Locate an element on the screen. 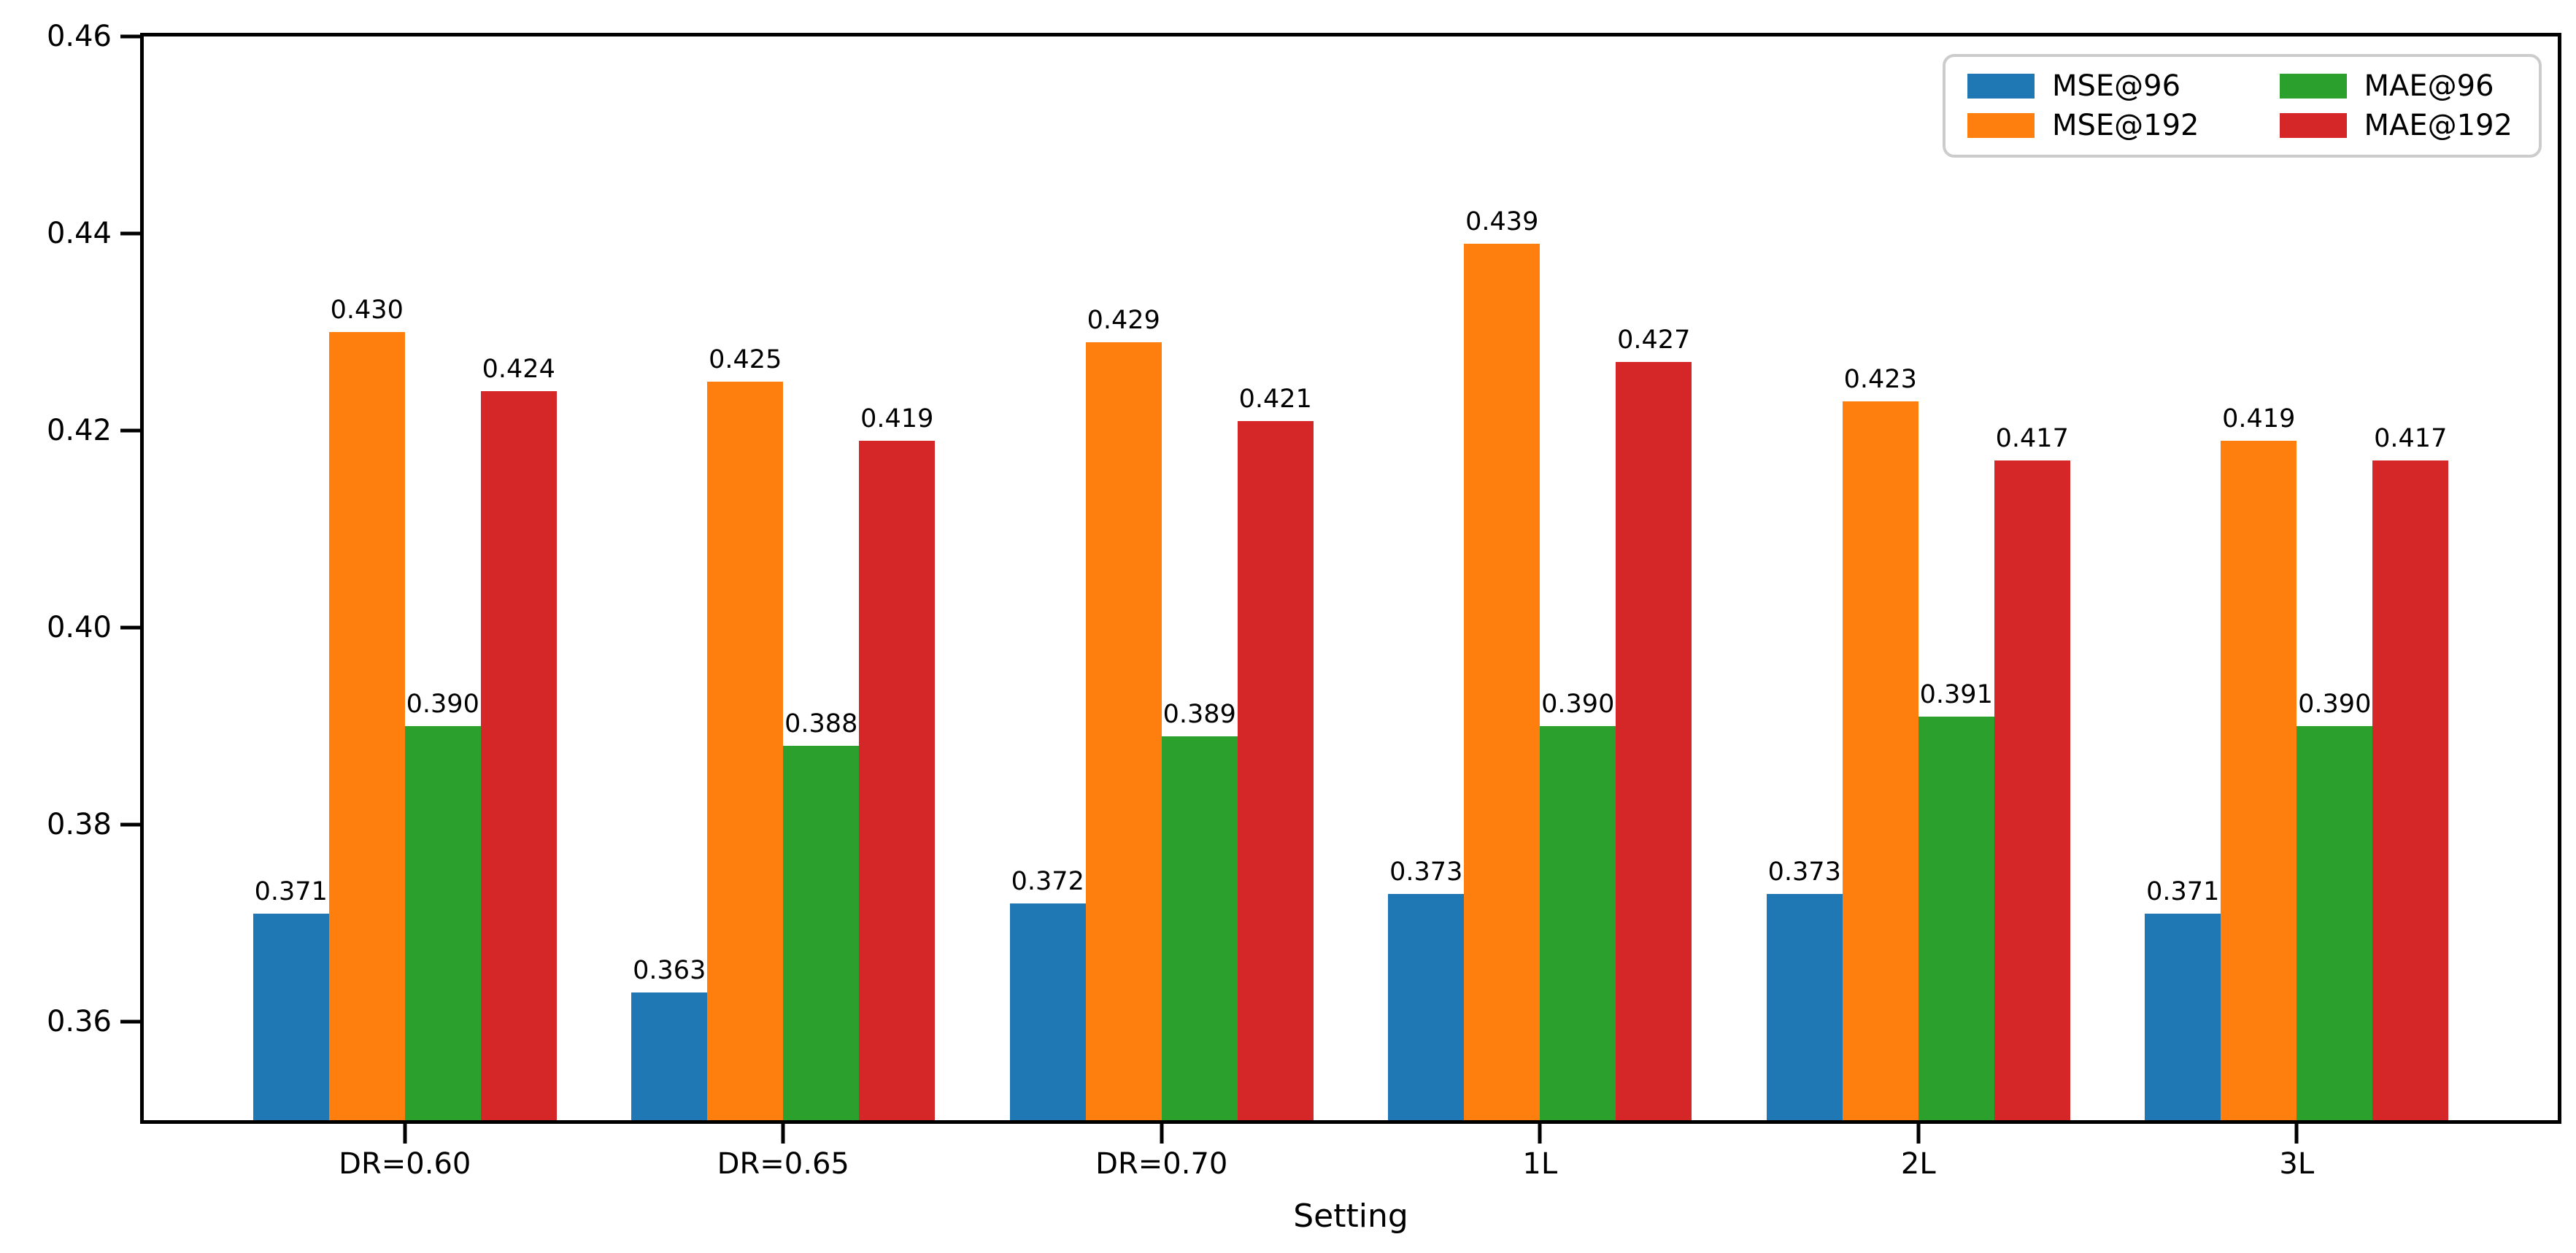  y-tick-label: 0.42 is located at coordinates (79, 431).